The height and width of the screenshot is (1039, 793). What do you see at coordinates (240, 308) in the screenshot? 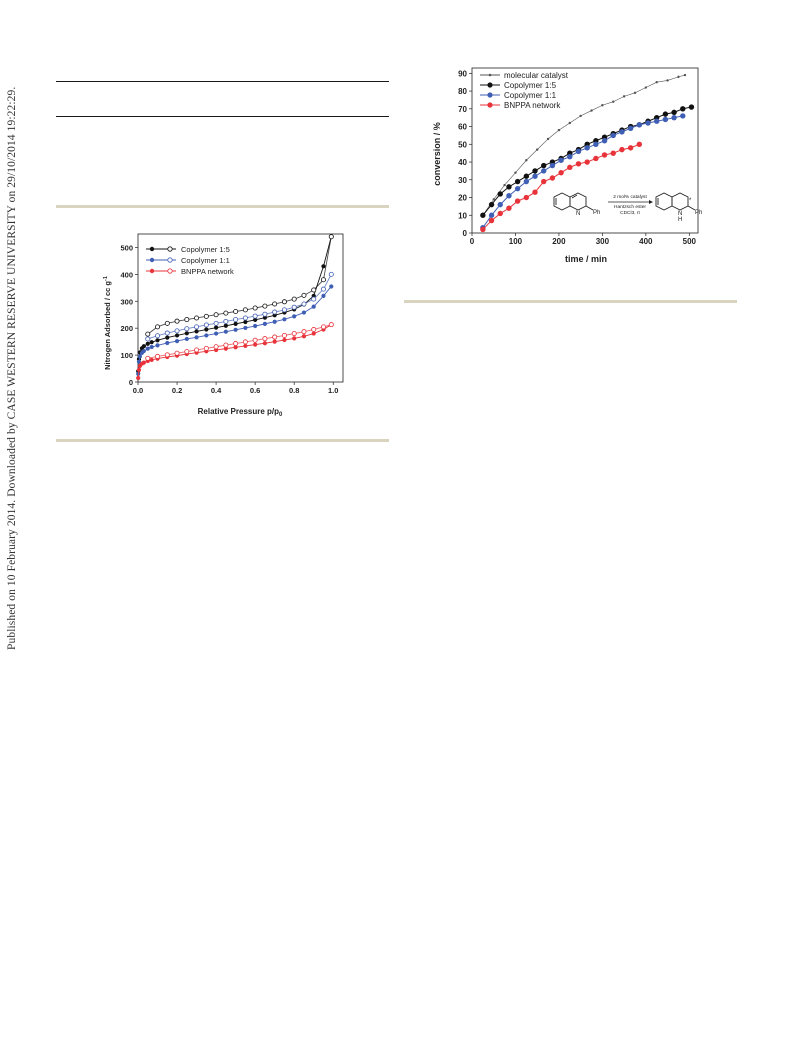
I see `plot-frame` at bounding box center [240, 308].